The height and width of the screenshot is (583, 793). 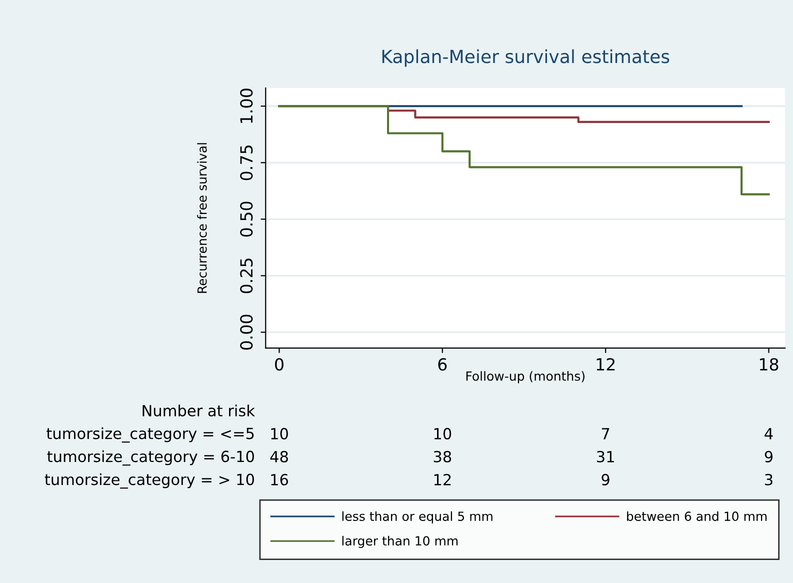 What do you see at coordinates (400, 542) in the screenshot?
I see `legend-label: larger than 10 mm` at bounding box center [400, 542].